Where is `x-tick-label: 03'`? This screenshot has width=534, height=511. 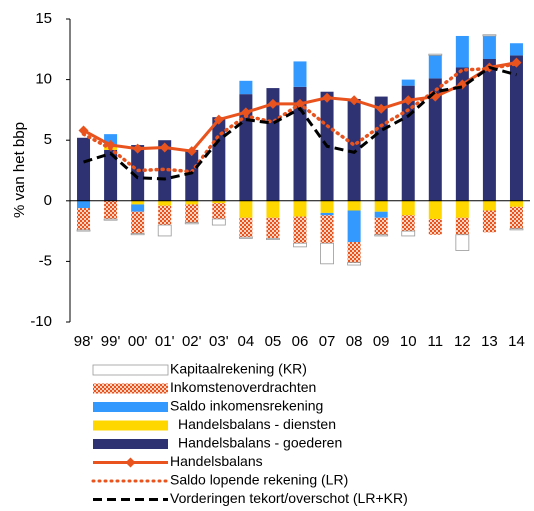
x-tick-label: 03' is located at coordinates (219, 341).